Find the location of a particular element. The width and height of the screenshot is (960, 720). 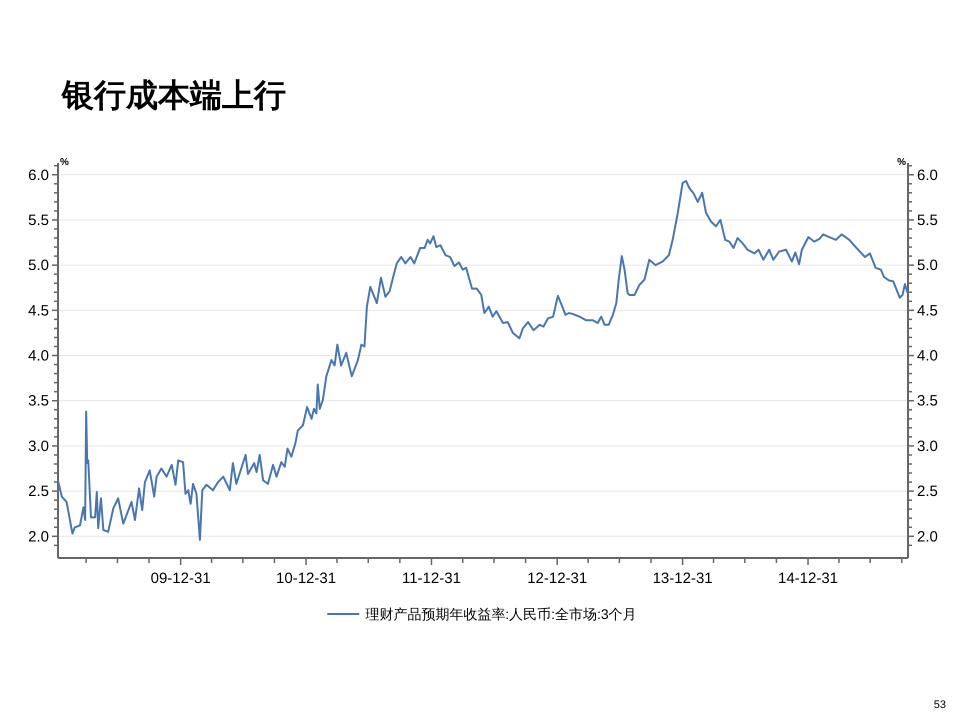

y-tick-label: 3.5 is located at coordinates (38, 401).